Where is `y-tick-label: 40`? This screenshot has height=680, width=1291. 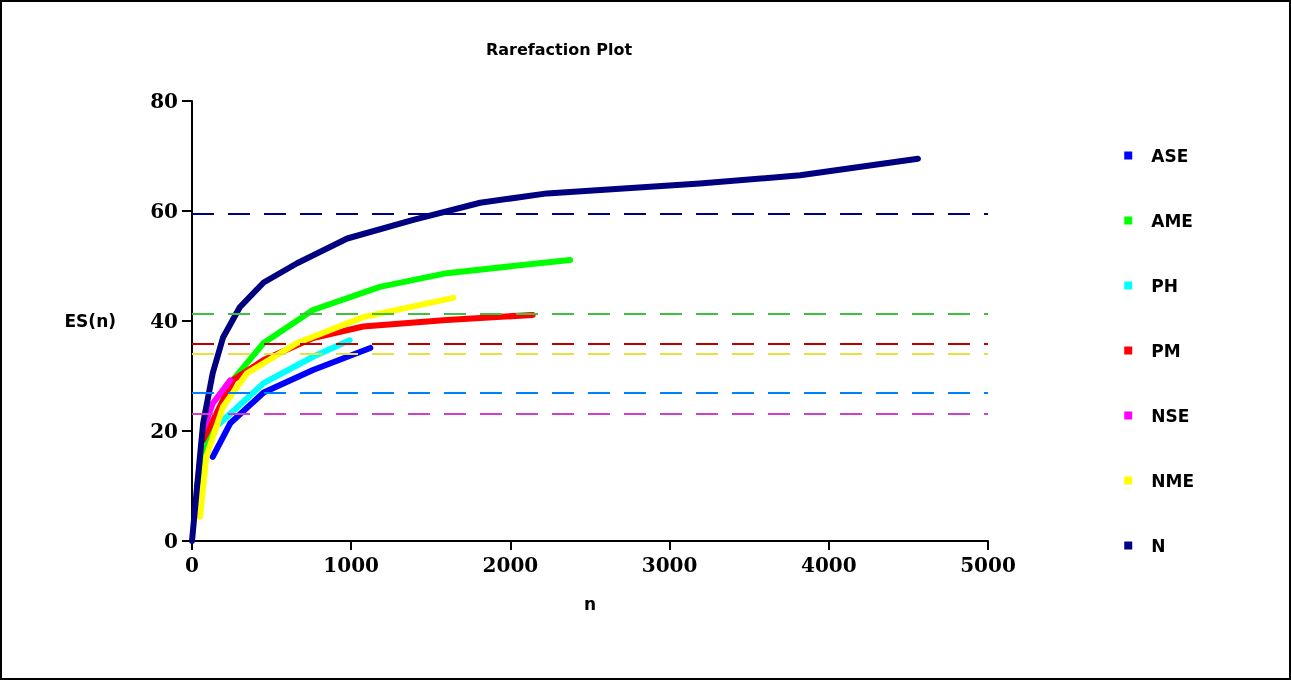
y-tick-label: 40 is located at coordinates (164, 321).